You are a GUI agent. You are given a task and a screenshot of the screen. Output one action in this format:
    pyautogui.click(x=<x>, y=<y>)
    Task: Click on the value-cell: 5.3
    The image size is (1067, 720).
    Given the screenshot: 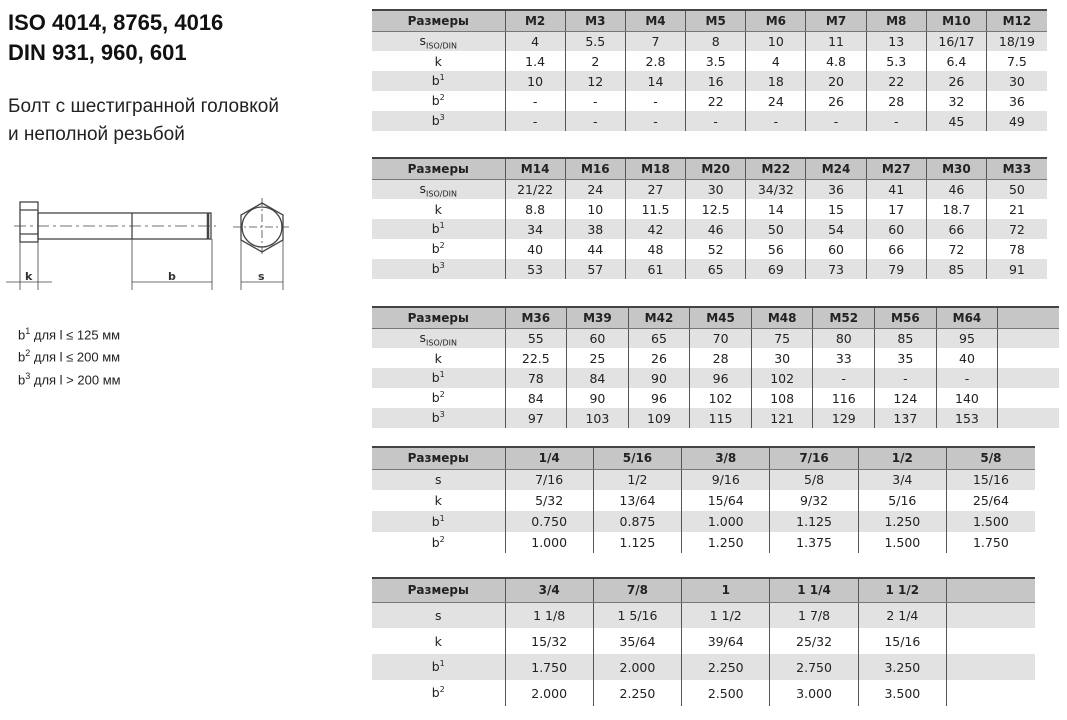 What is the action you would take?
    pyautogui.click(x=896, y=61)
    